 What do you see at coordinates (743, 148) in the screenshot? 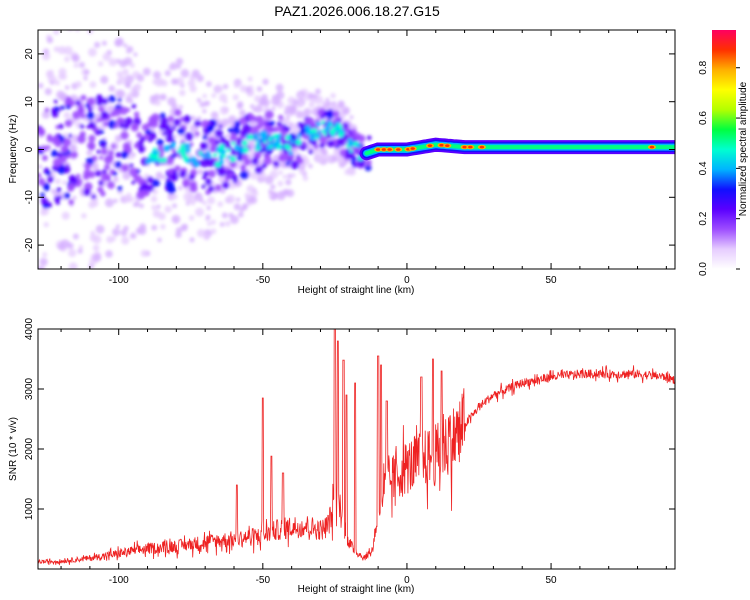
I see `colorbar-label: Normalized spectral amplitude` at bounding box center [743, 148].